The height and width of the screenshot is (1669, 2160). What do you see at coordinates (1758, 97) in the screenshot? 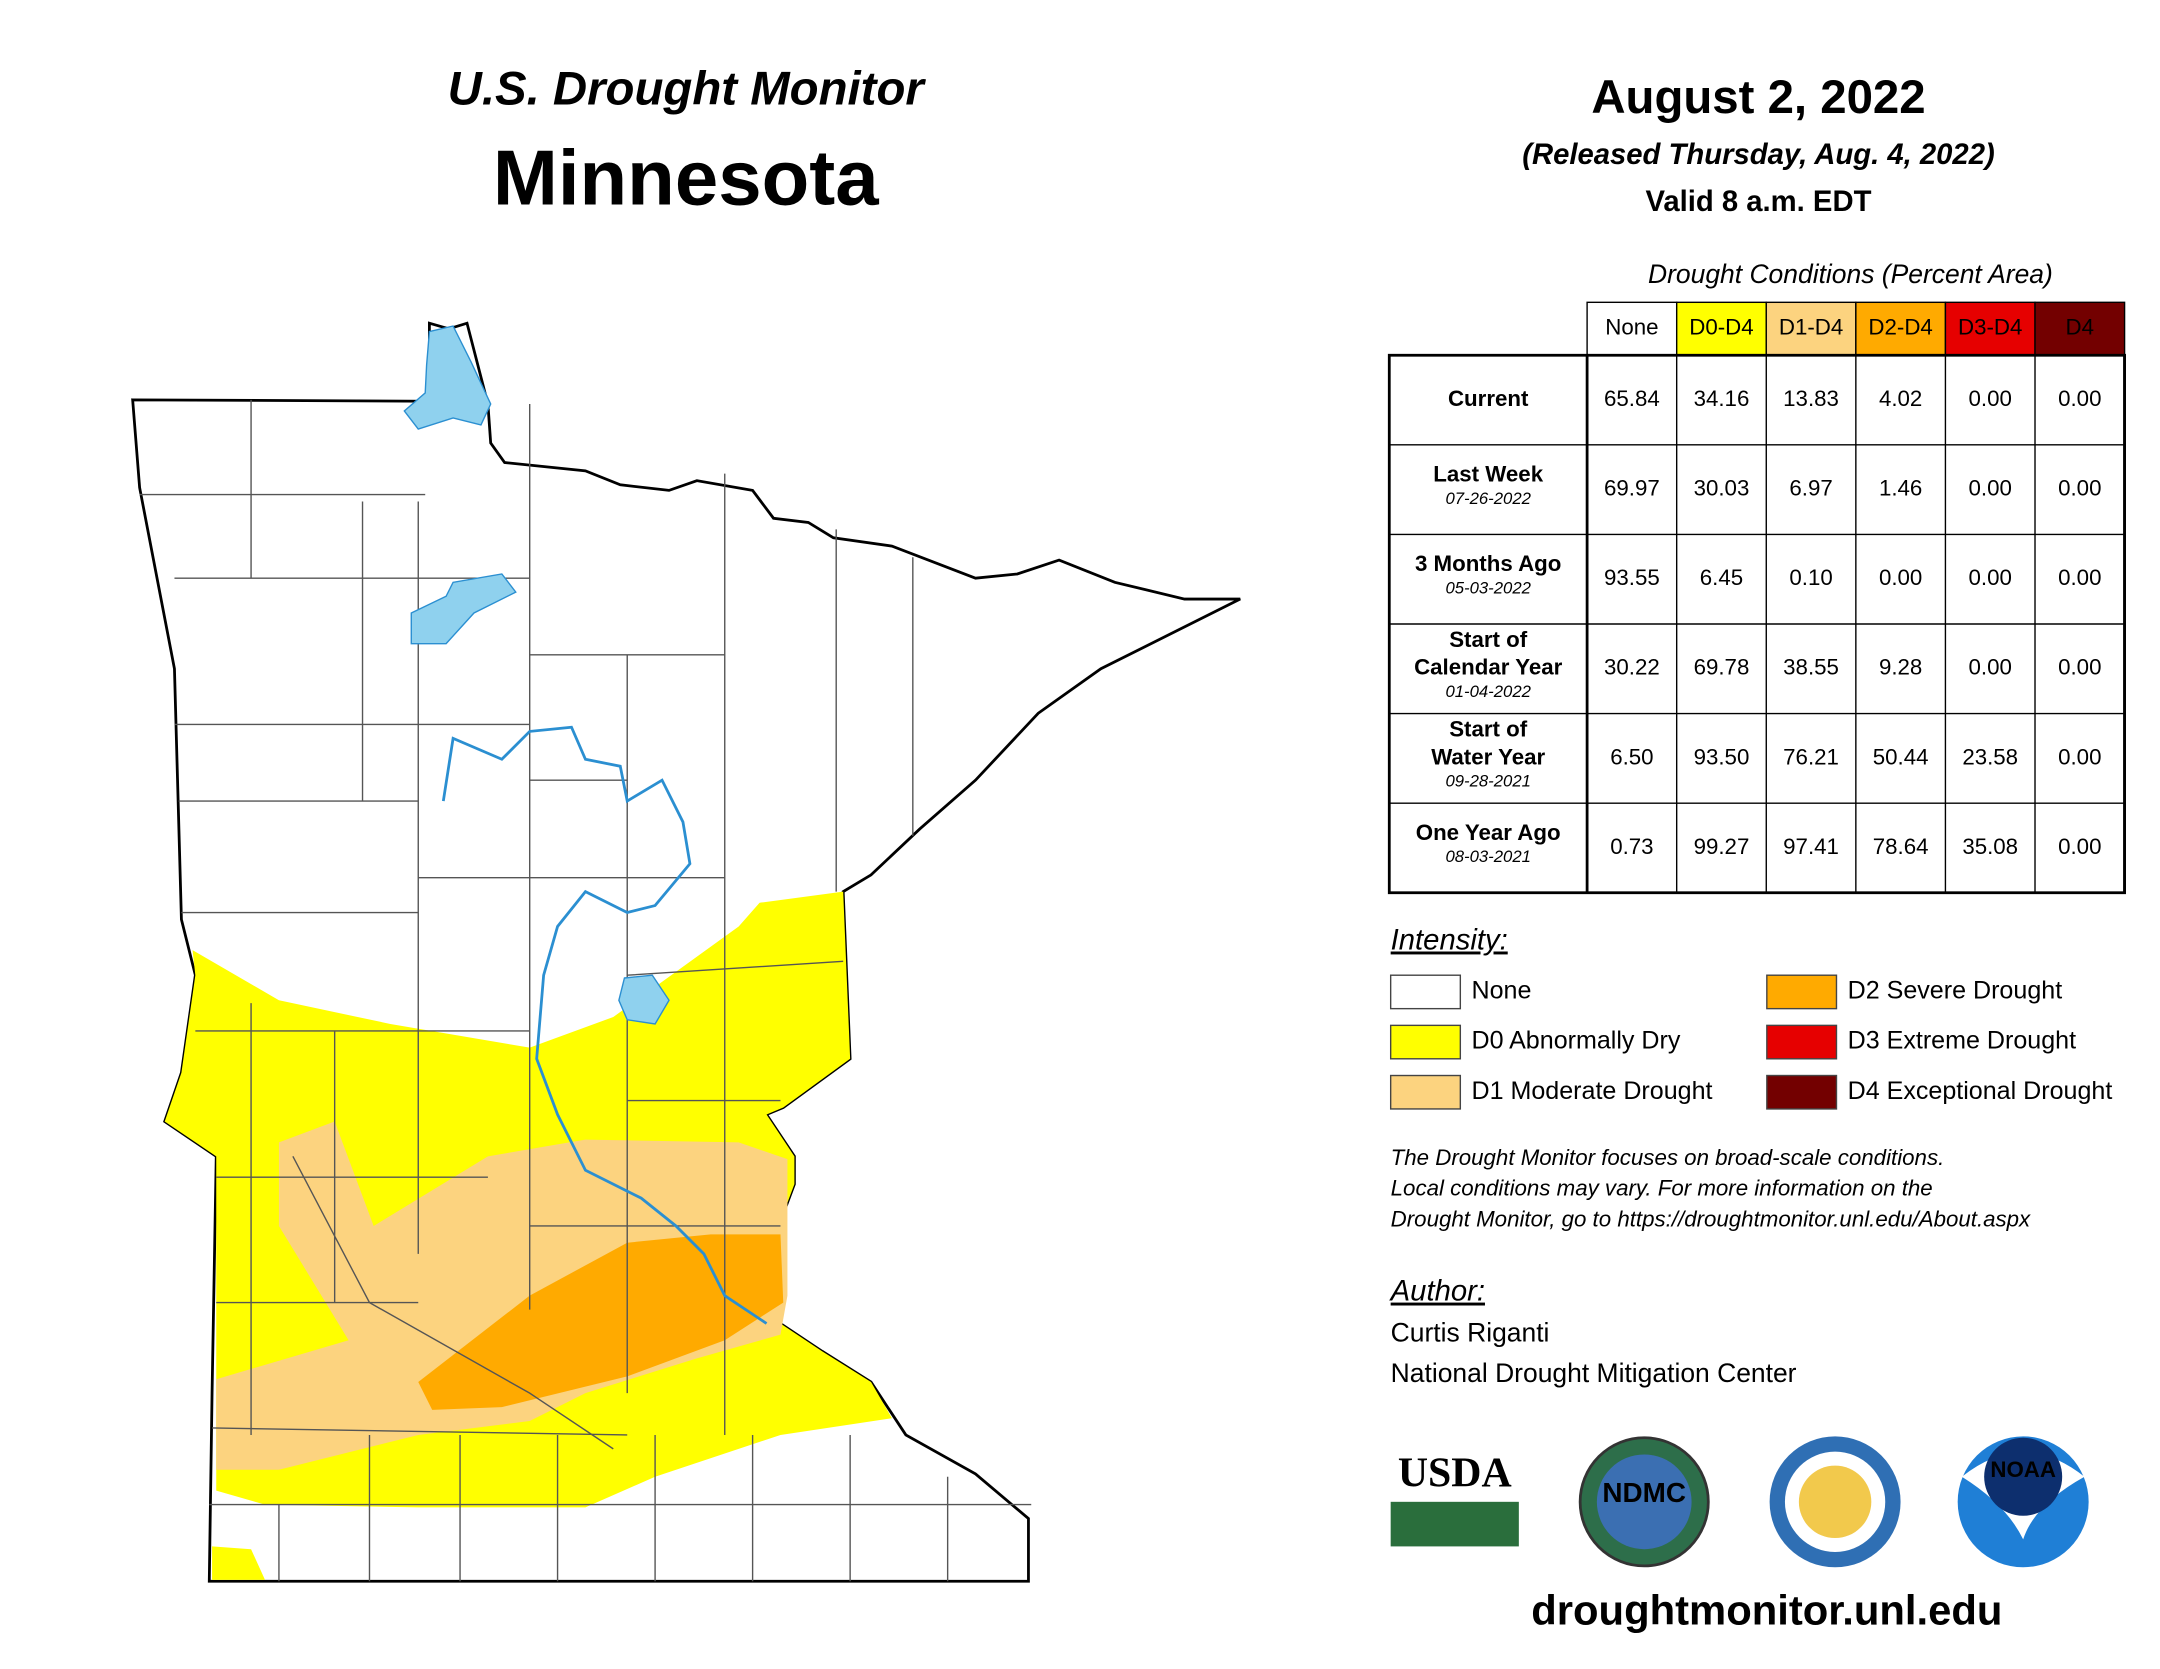
I see `map-date: August 2, 2022` at bounding box center [1758, 97].